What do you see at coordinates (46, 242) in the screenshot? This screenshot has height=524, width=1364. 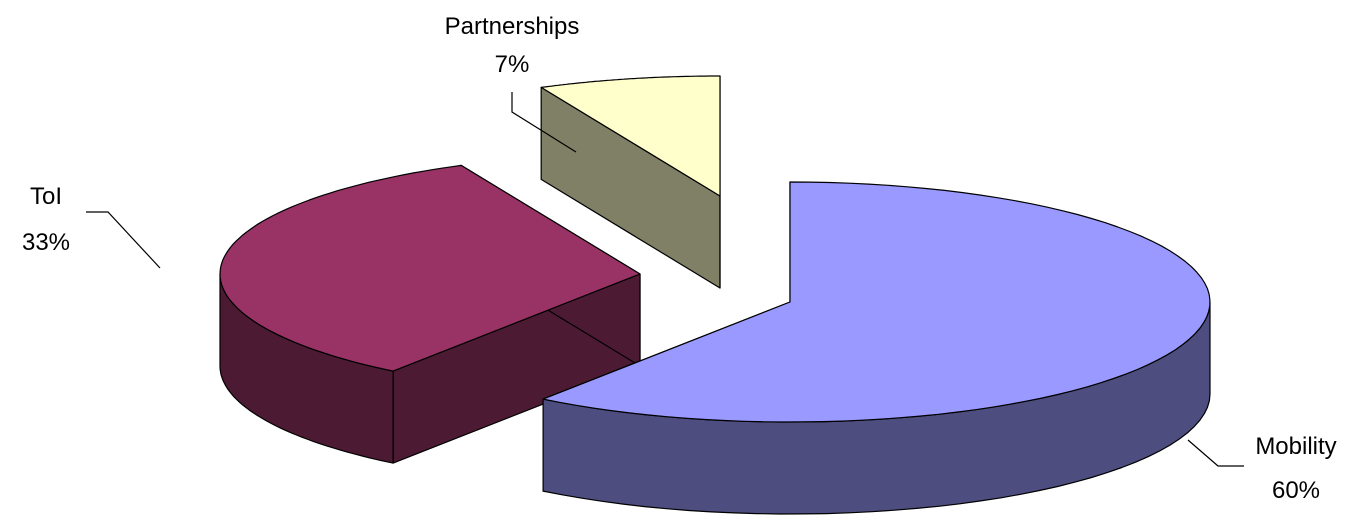 I see `slice-percent-toi: 33%` at bounding box center [46, 242].